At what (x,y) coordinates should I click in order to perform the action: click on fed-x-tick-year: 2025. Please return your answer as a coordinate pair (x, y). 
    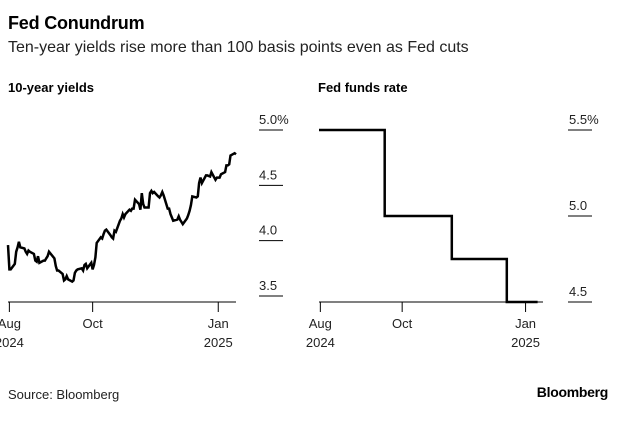
    Looking at the image, I should click on (525, 342).